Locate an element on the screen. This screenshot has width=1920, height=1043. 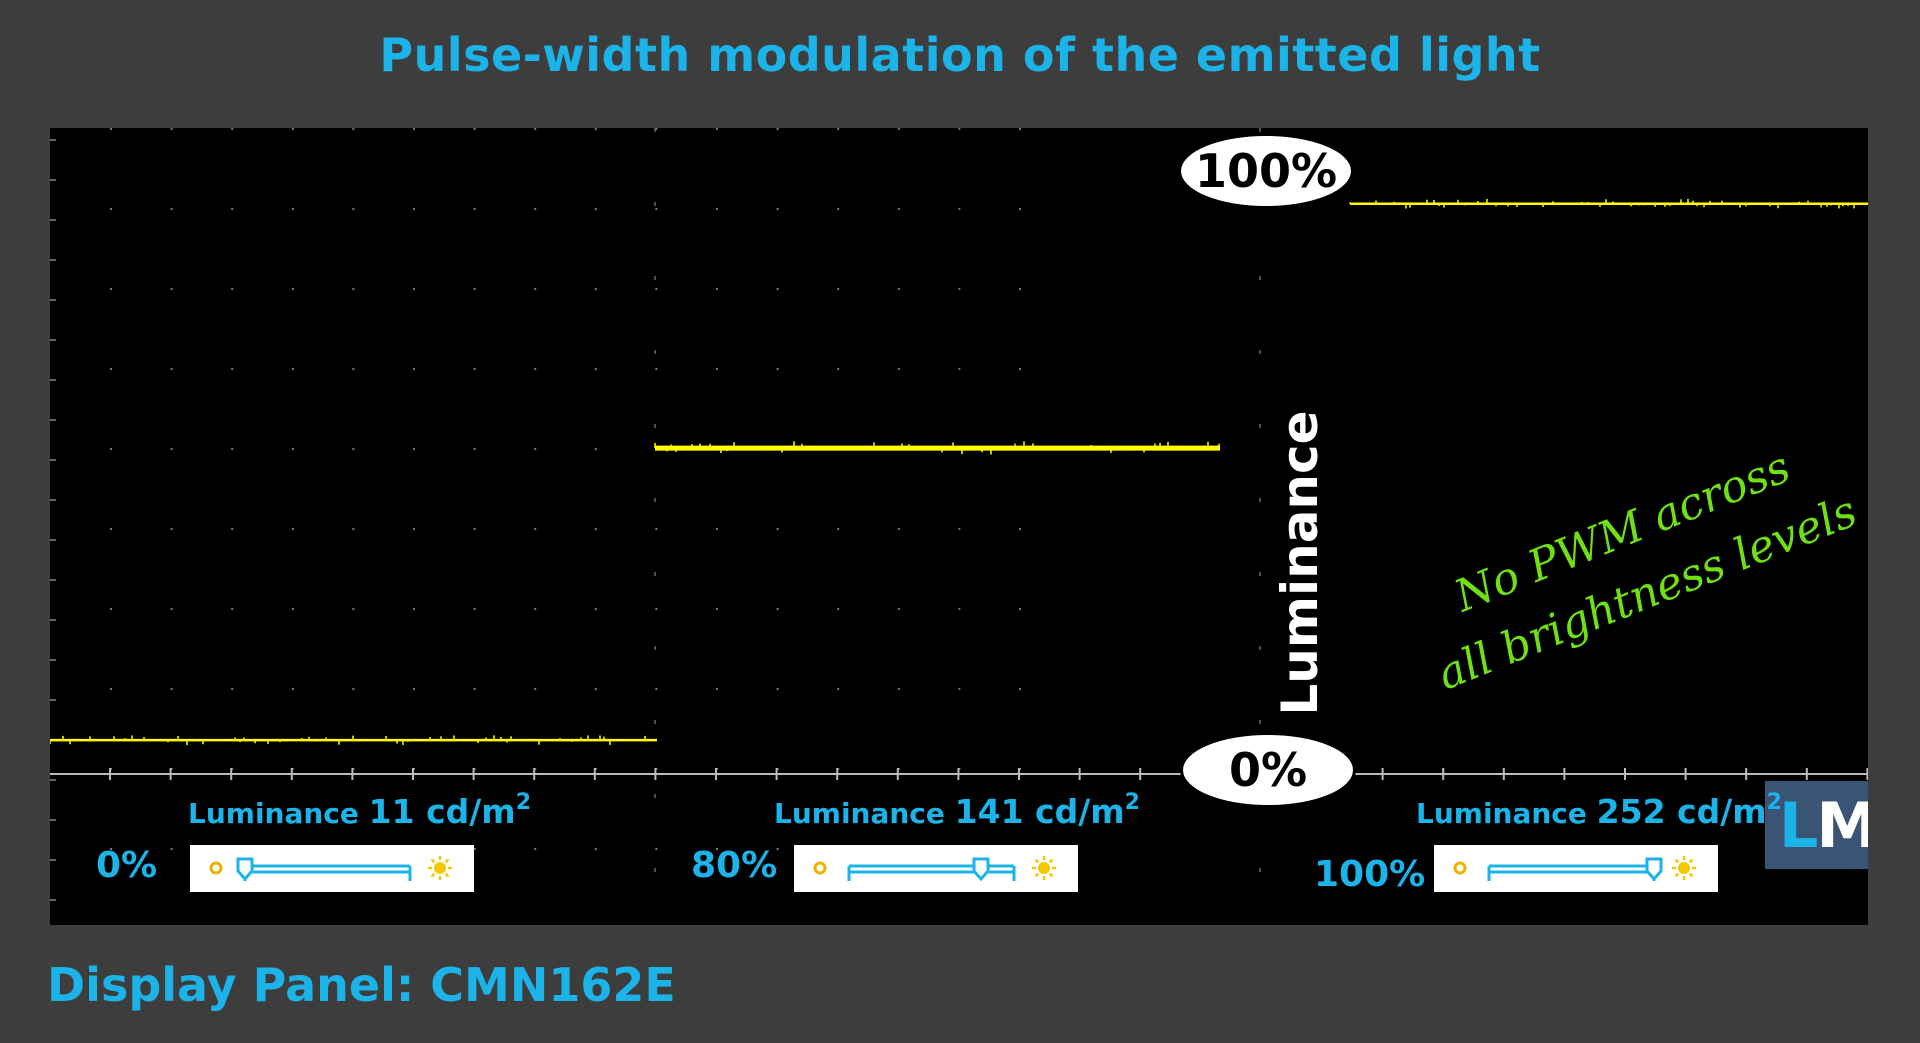
luminance-word-1: Luminance is located at coordinates (273, 813).